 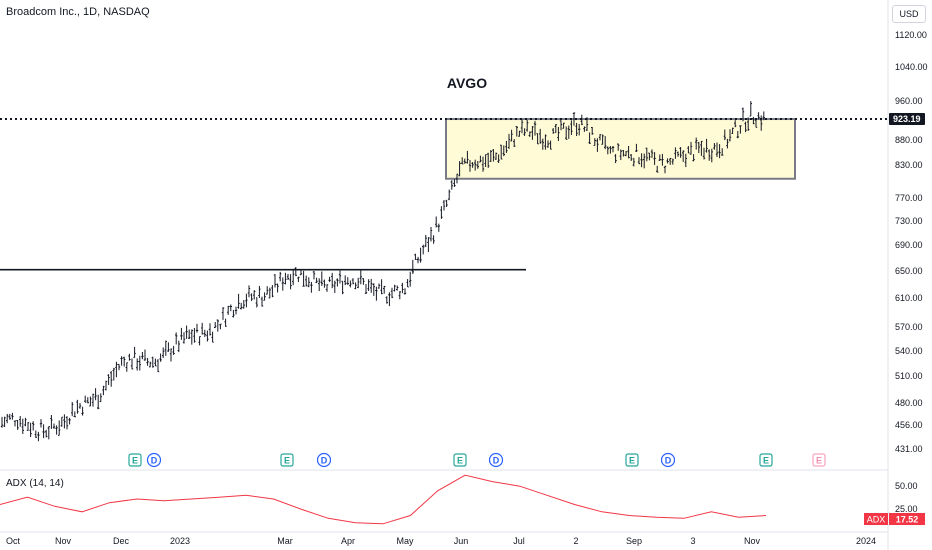 What do you see at coordinates (909, 14) in the screenshot?
I see `currency-button: USD` at bounding box center [909, 14].